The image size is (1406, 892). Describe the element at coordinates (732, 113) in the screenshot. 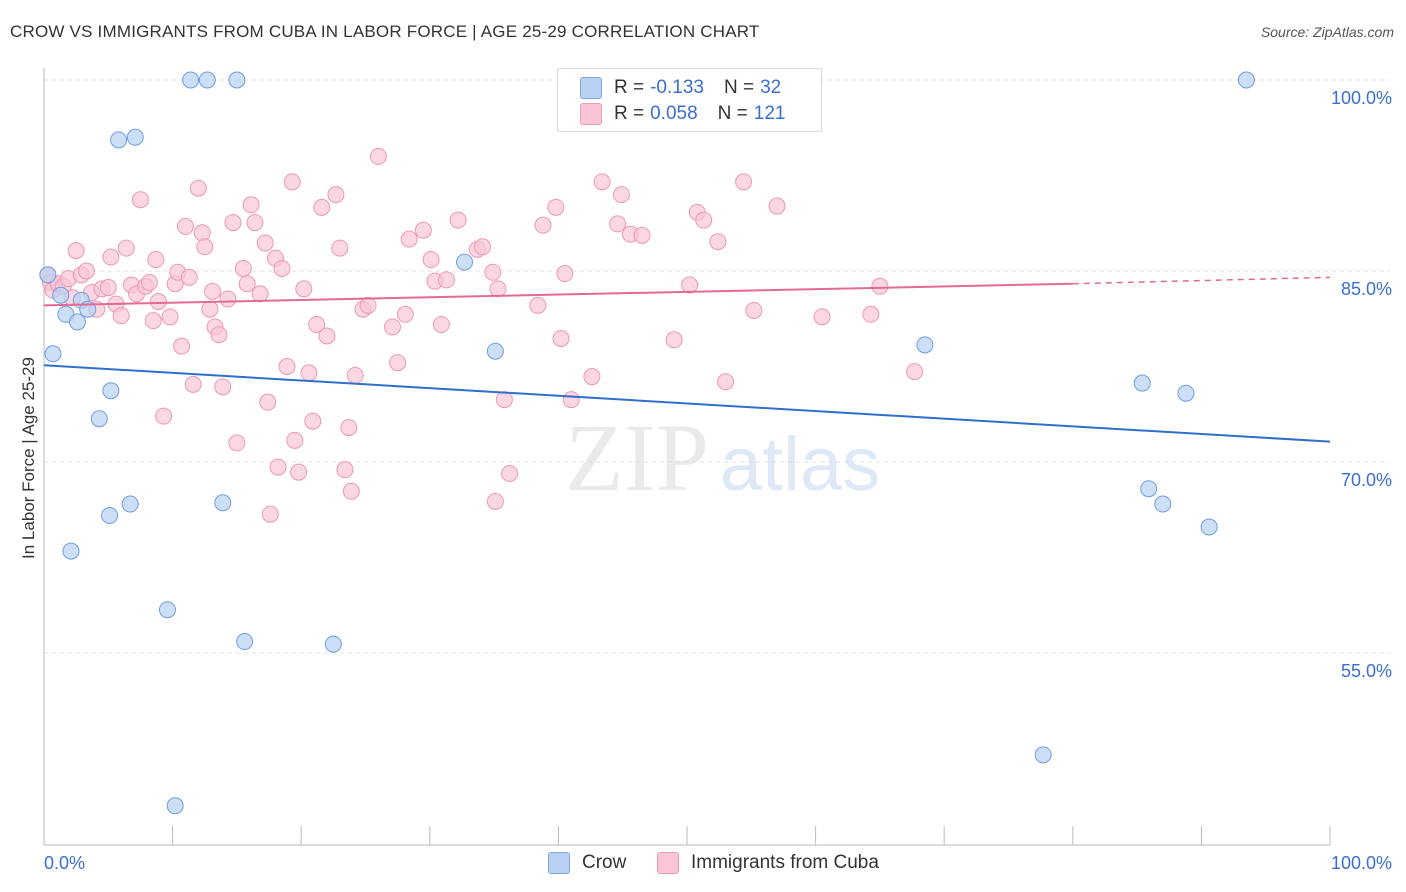

I see `legend-n-label-cuba: N =` at that location.